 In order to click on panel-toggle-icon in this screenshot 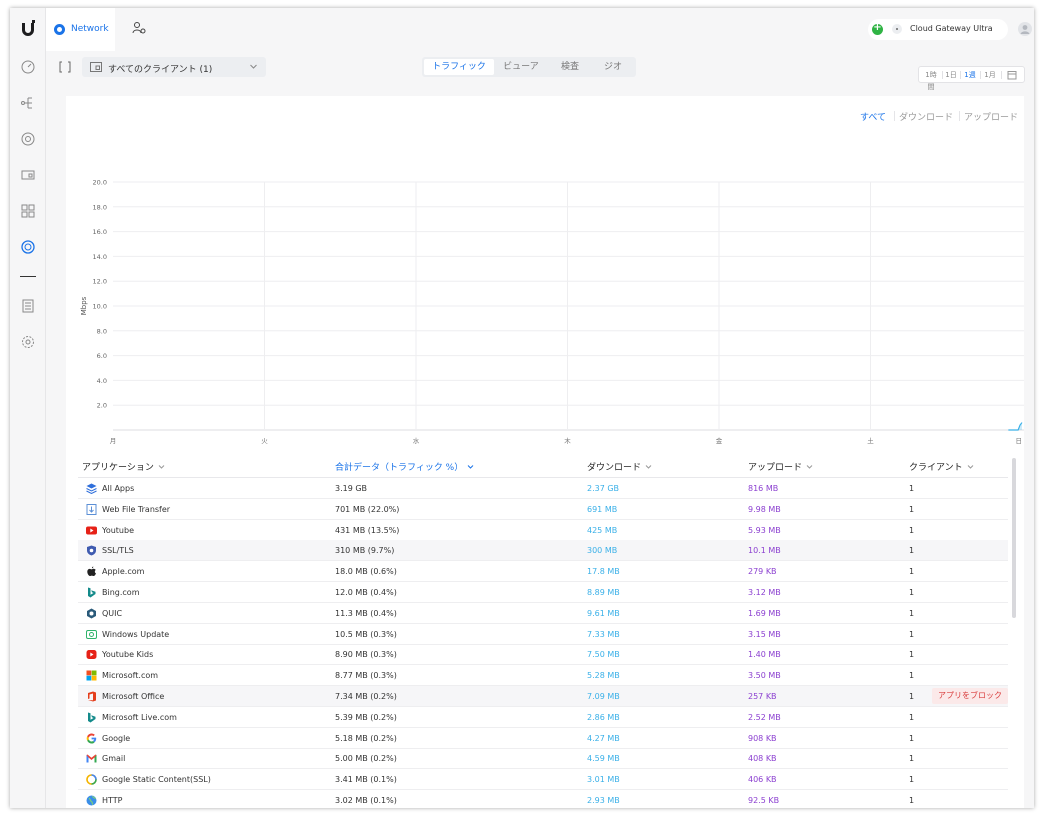, I will do `click(65, 67)`.